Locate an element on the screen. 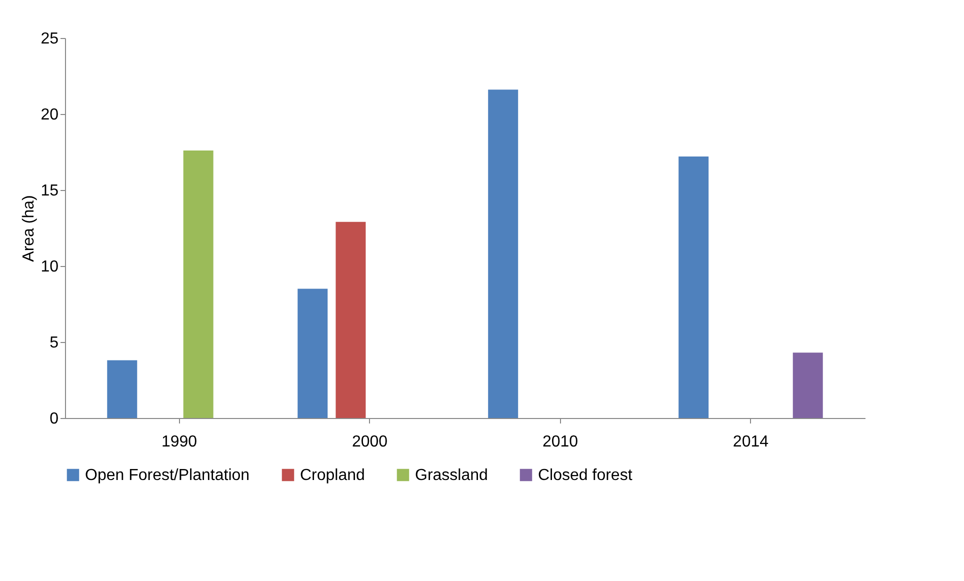 This screenshot has width=964, height=581. legend-label: Open Forest/Plantation is located at coordinates (167, 475).